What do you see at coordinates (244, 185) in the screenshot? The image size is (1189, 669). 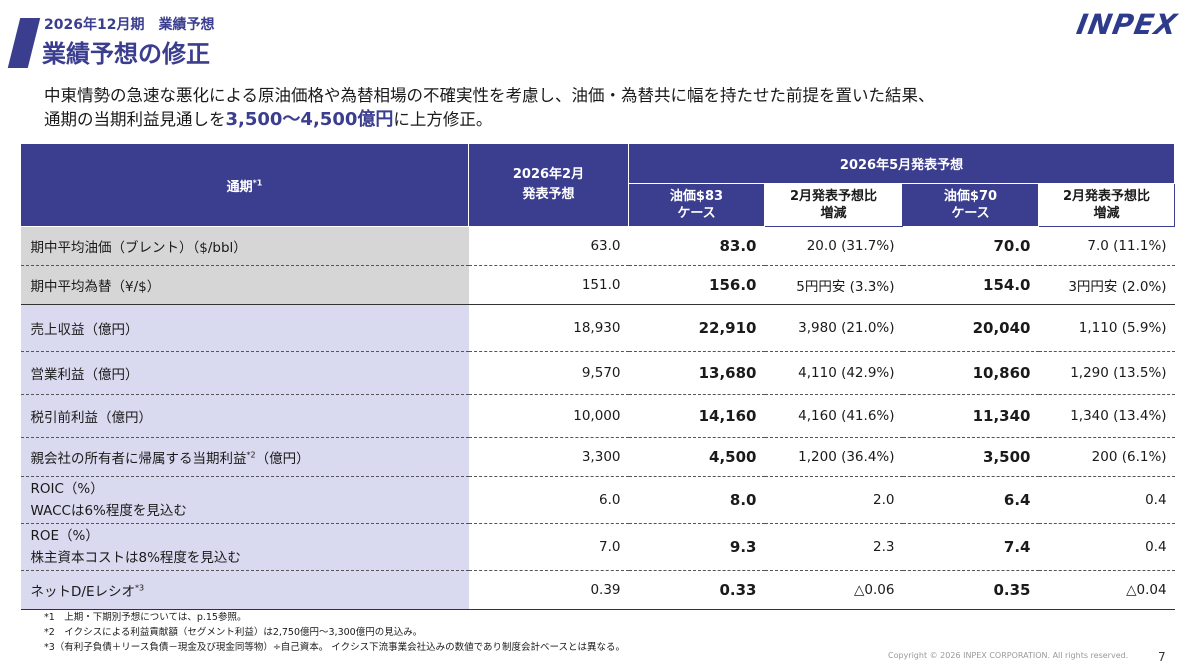 I see `header-period: 通期*1` at bounding box center [244, 185].